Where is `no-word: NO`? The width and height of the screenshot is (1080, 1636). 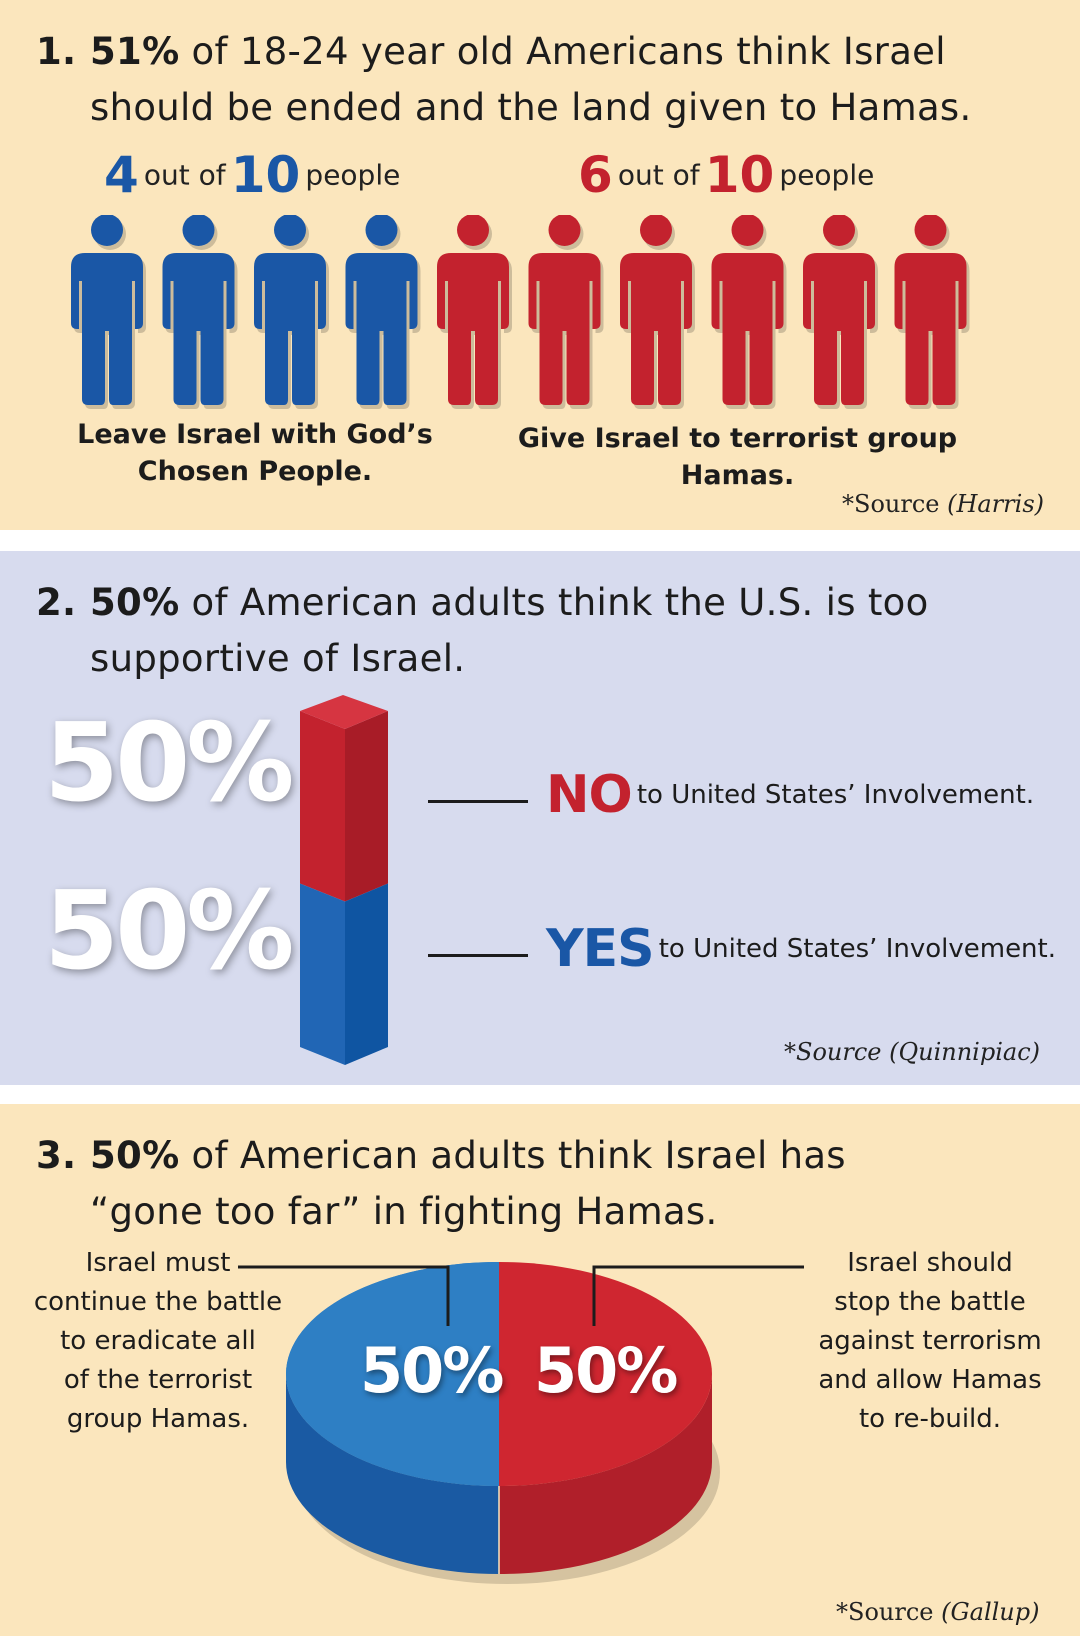 no-word: NO is located at coordinates (589, 795).